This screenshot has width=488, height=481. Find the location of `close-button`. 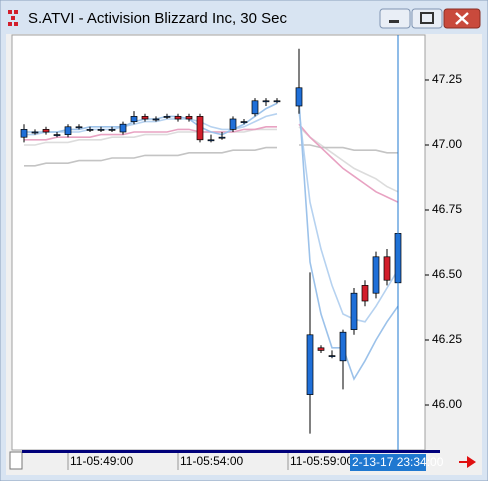

close-button is located at coordinates (462, 18).